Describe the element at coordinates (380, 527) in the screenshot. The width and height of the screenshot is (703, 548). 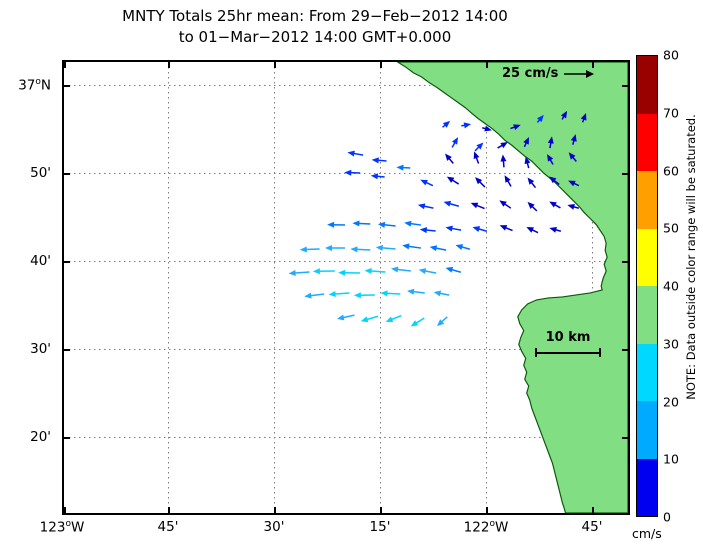
I see `x-tick-label: 15'` at that location.